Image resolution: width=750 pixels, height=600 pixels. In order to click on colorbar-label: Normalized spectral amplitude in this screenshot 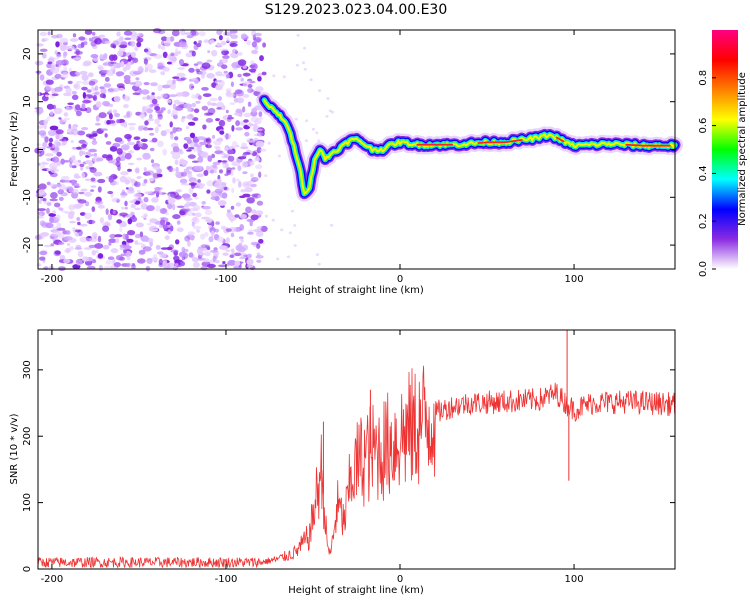, I will do `click(742, 149)`.